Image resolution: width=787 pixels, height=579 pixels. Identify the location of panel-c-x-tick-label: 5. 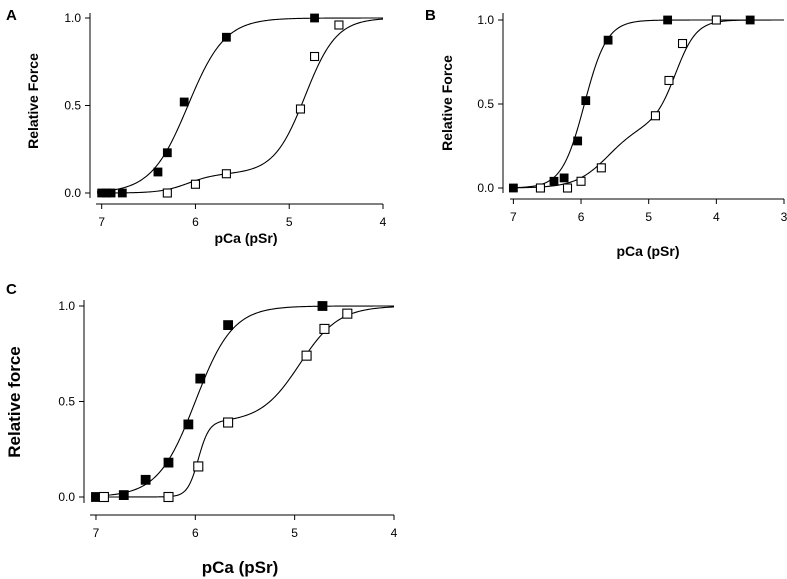
(294, 533).